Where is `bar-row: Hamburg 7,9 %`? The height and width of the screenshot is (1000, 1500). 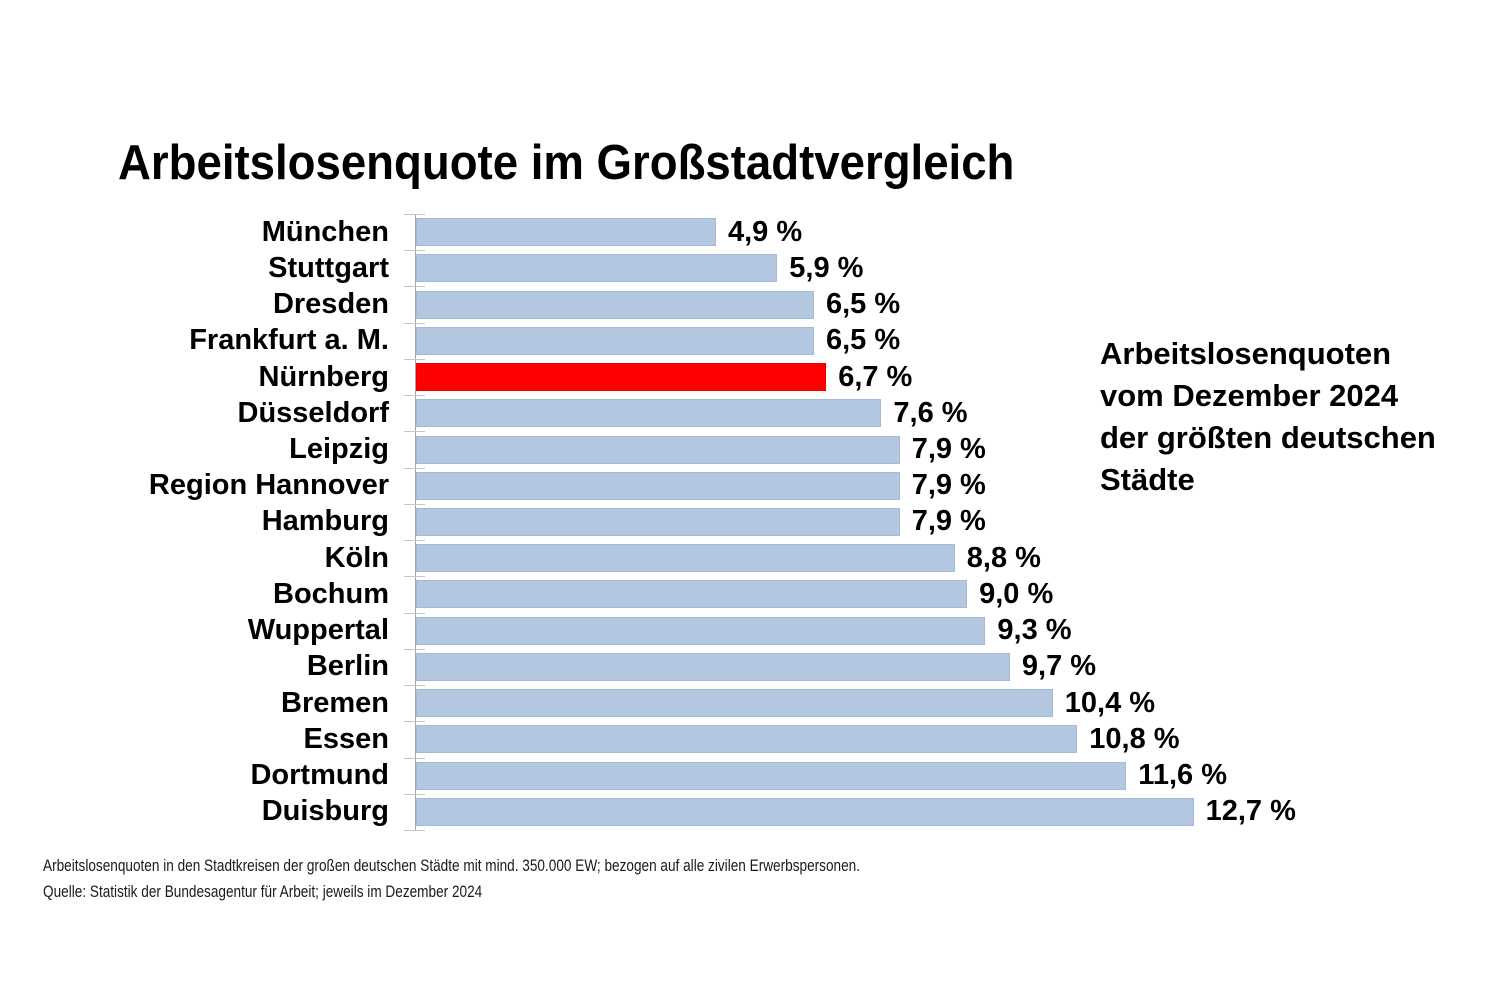 bar-row: Hamburg 7,9 % is located at coordinates (750, 522).